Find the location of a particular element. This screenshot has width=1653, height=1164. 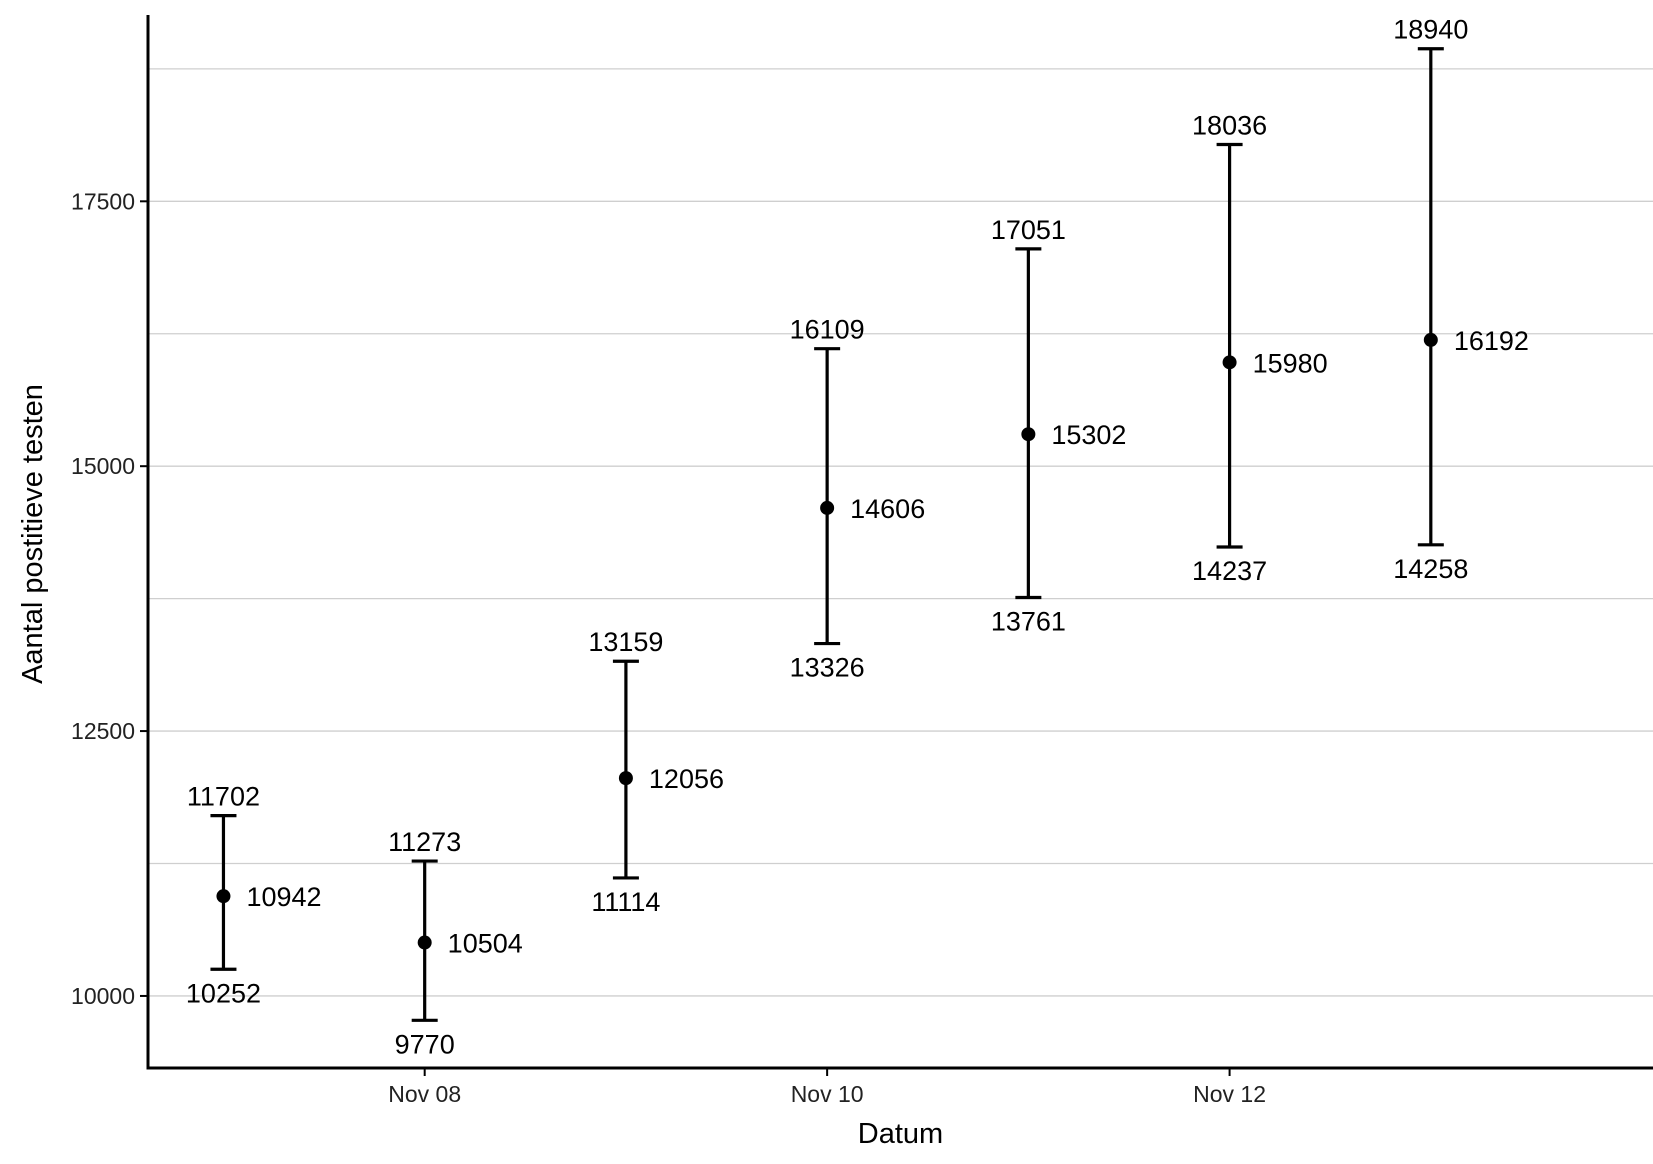

lower-label: 13326 is located at coordinates (827, 668).